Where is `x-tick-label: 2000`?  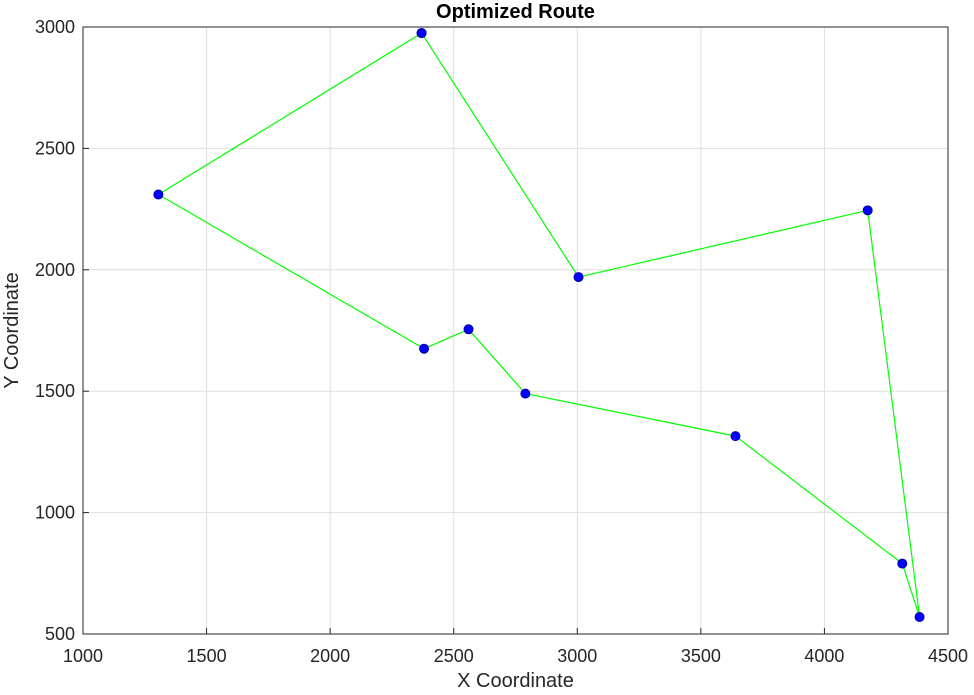
x-tick-label: 2000 is located at coordinates (330, 656).